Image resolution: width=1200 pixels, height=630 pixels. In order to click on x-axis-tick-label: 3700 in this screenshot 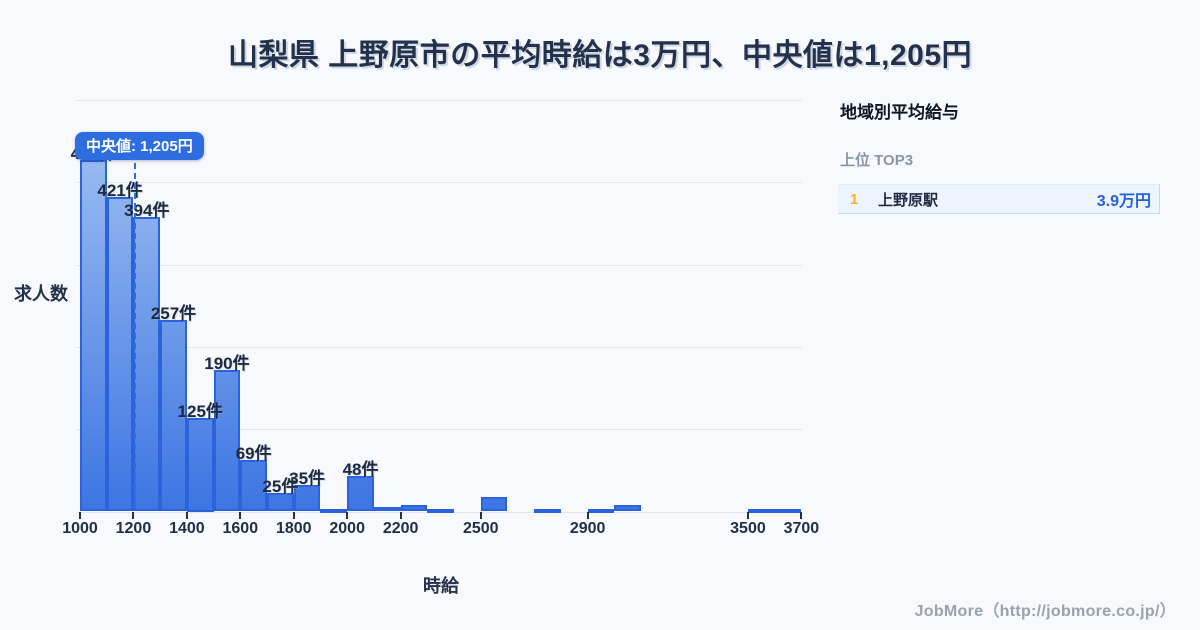, I will do `click(801, 528)`.